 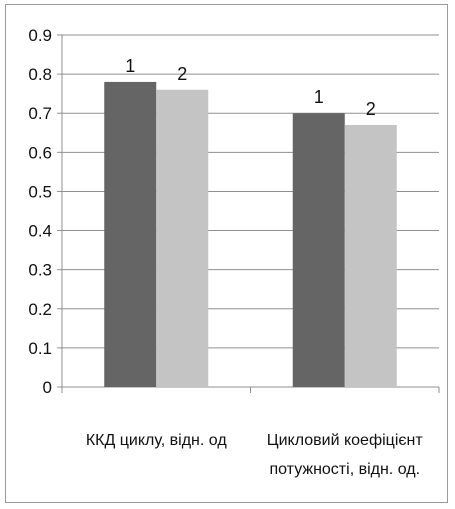 I want to click on y-tick-label: 0.4, so click(x=40, y=231).